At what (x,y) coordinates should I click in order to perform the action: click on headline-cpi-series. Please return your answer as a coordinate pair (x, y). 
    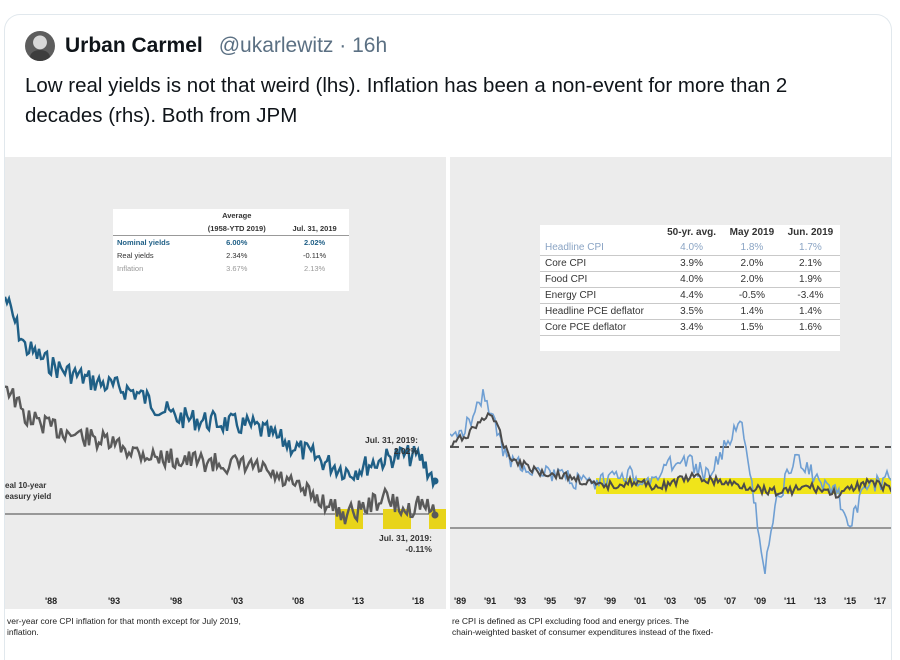
    Looking at the image, I should click on (670, 482).